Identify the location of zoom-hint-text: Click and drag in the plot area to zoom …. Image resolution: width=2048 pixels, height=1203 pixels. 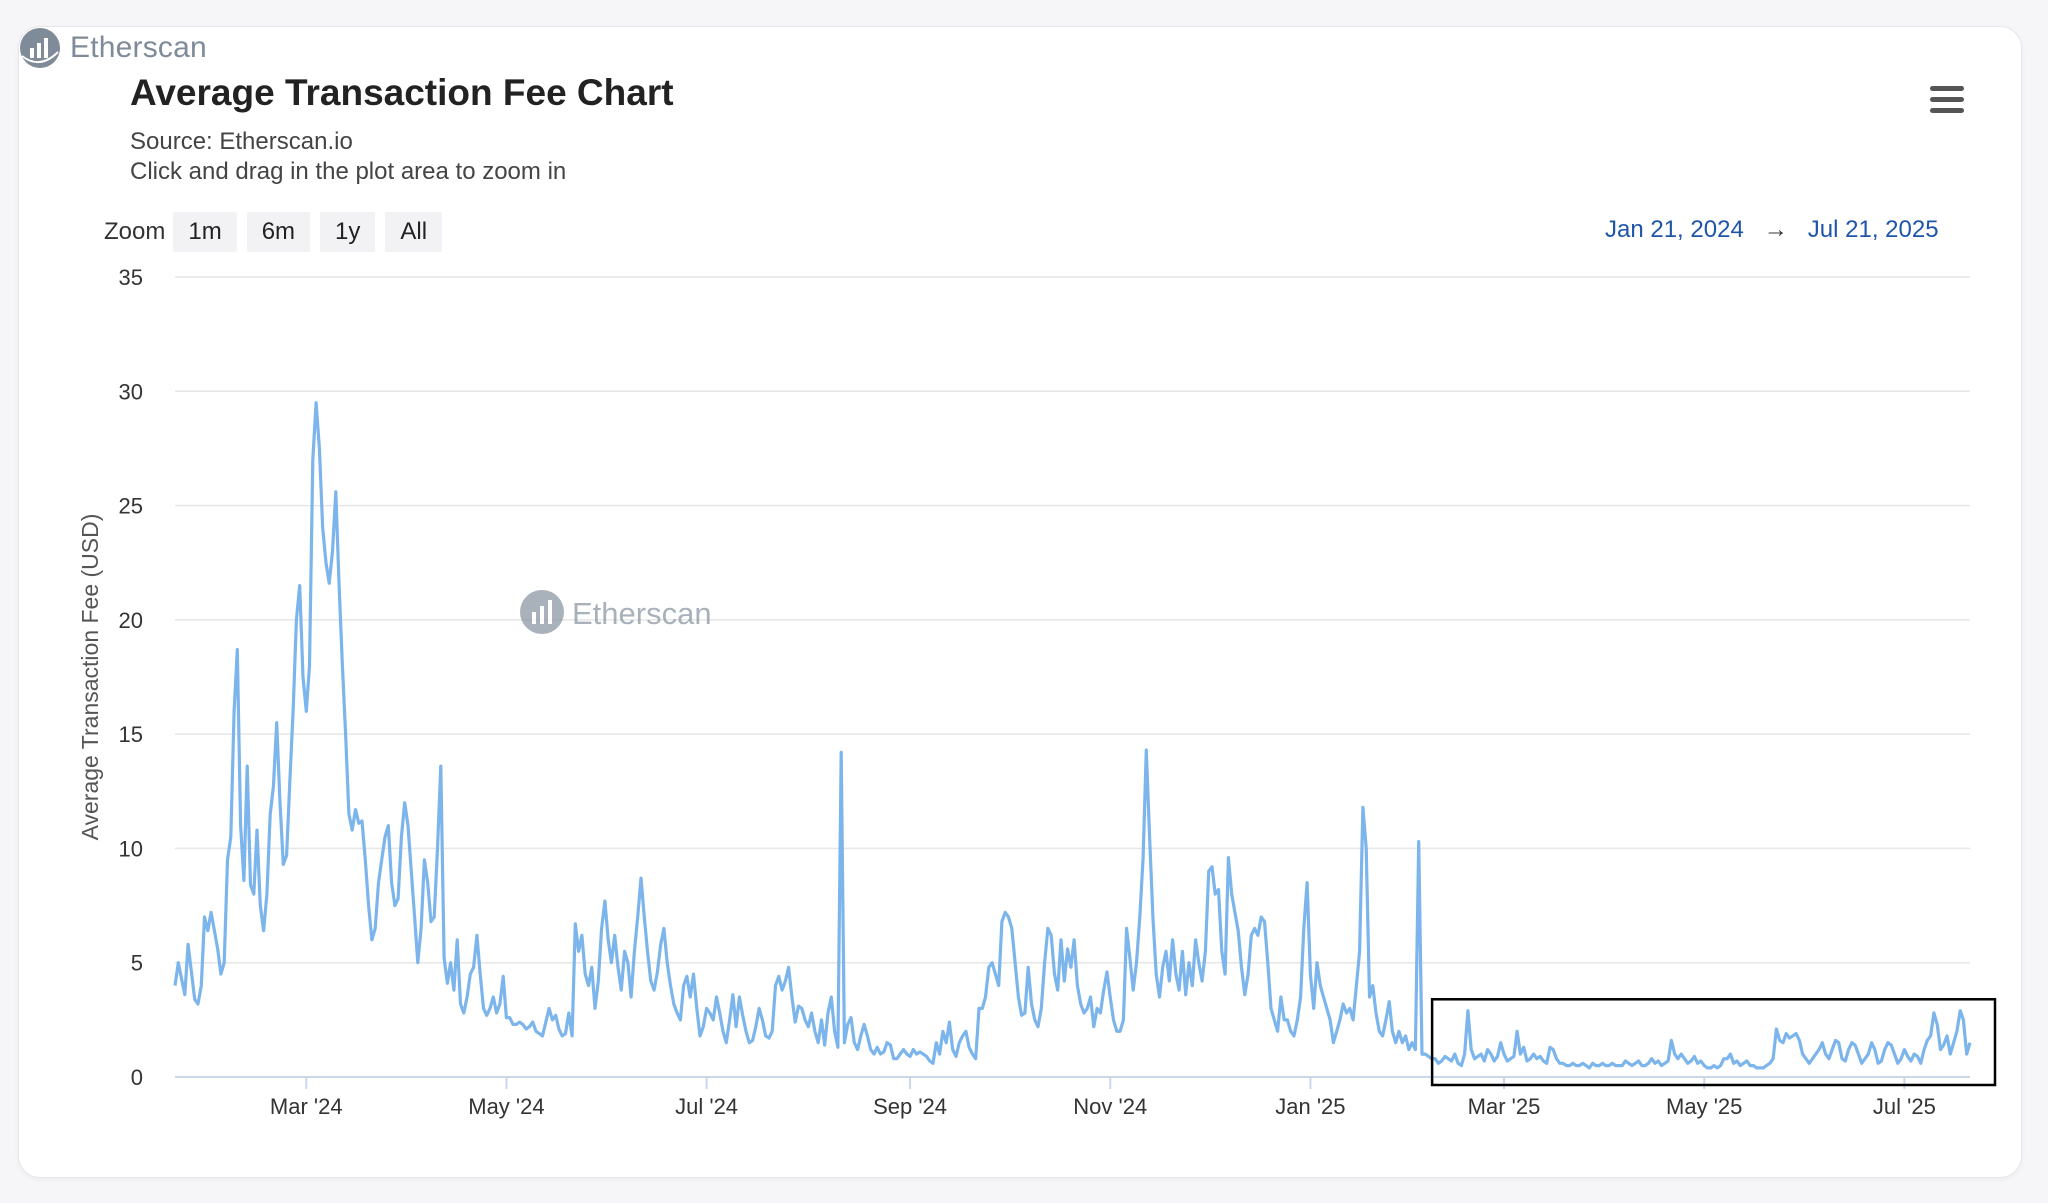
(348, 171).